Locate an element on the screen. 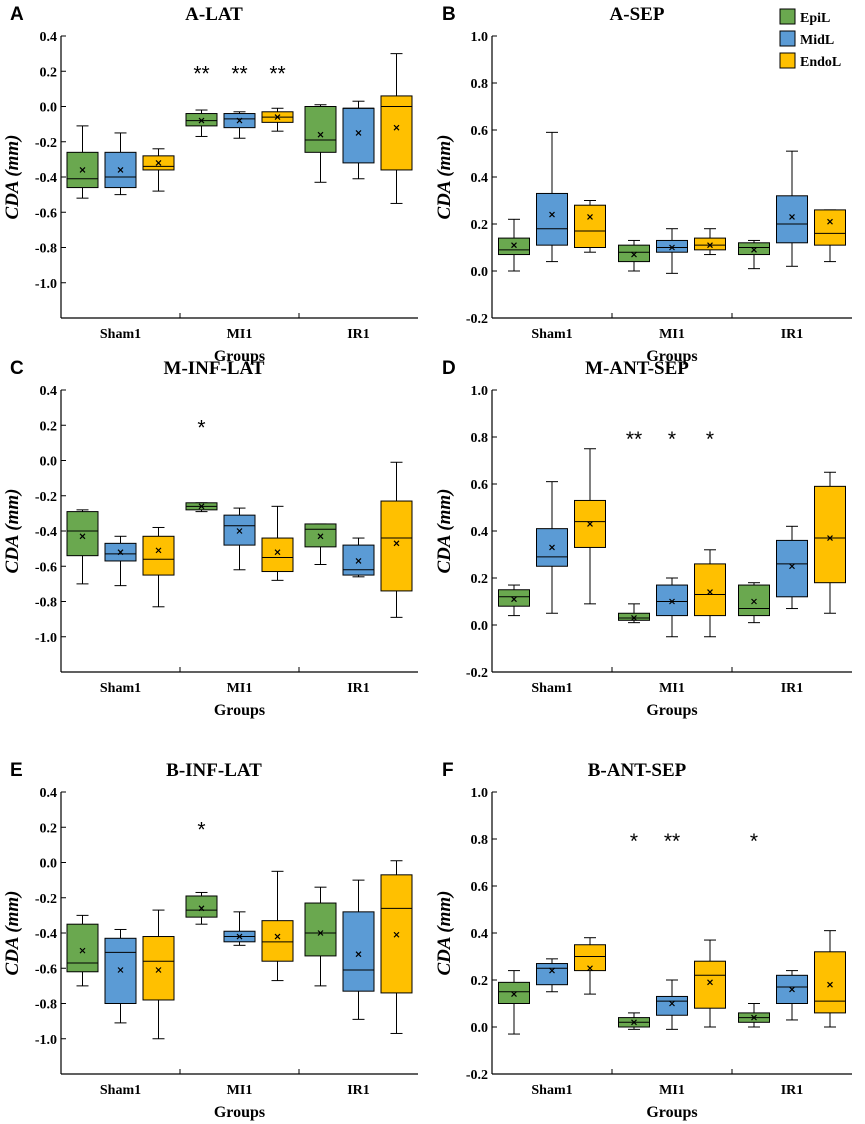 The height and width of the screenshot is (1124, 865). y-tick-label: 0.6 is located at coordinates (480, 131).